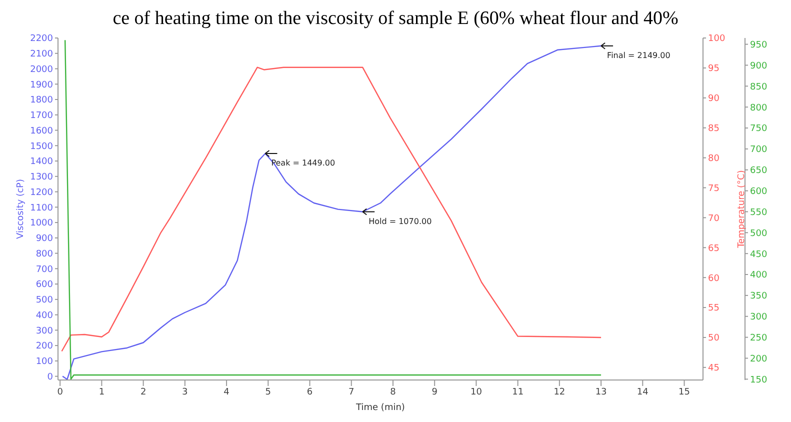 The image size is (791, 422). Describe the element at coordinates (45, 315) in the screenshot. I see `y-tick-label: 400` at that location.